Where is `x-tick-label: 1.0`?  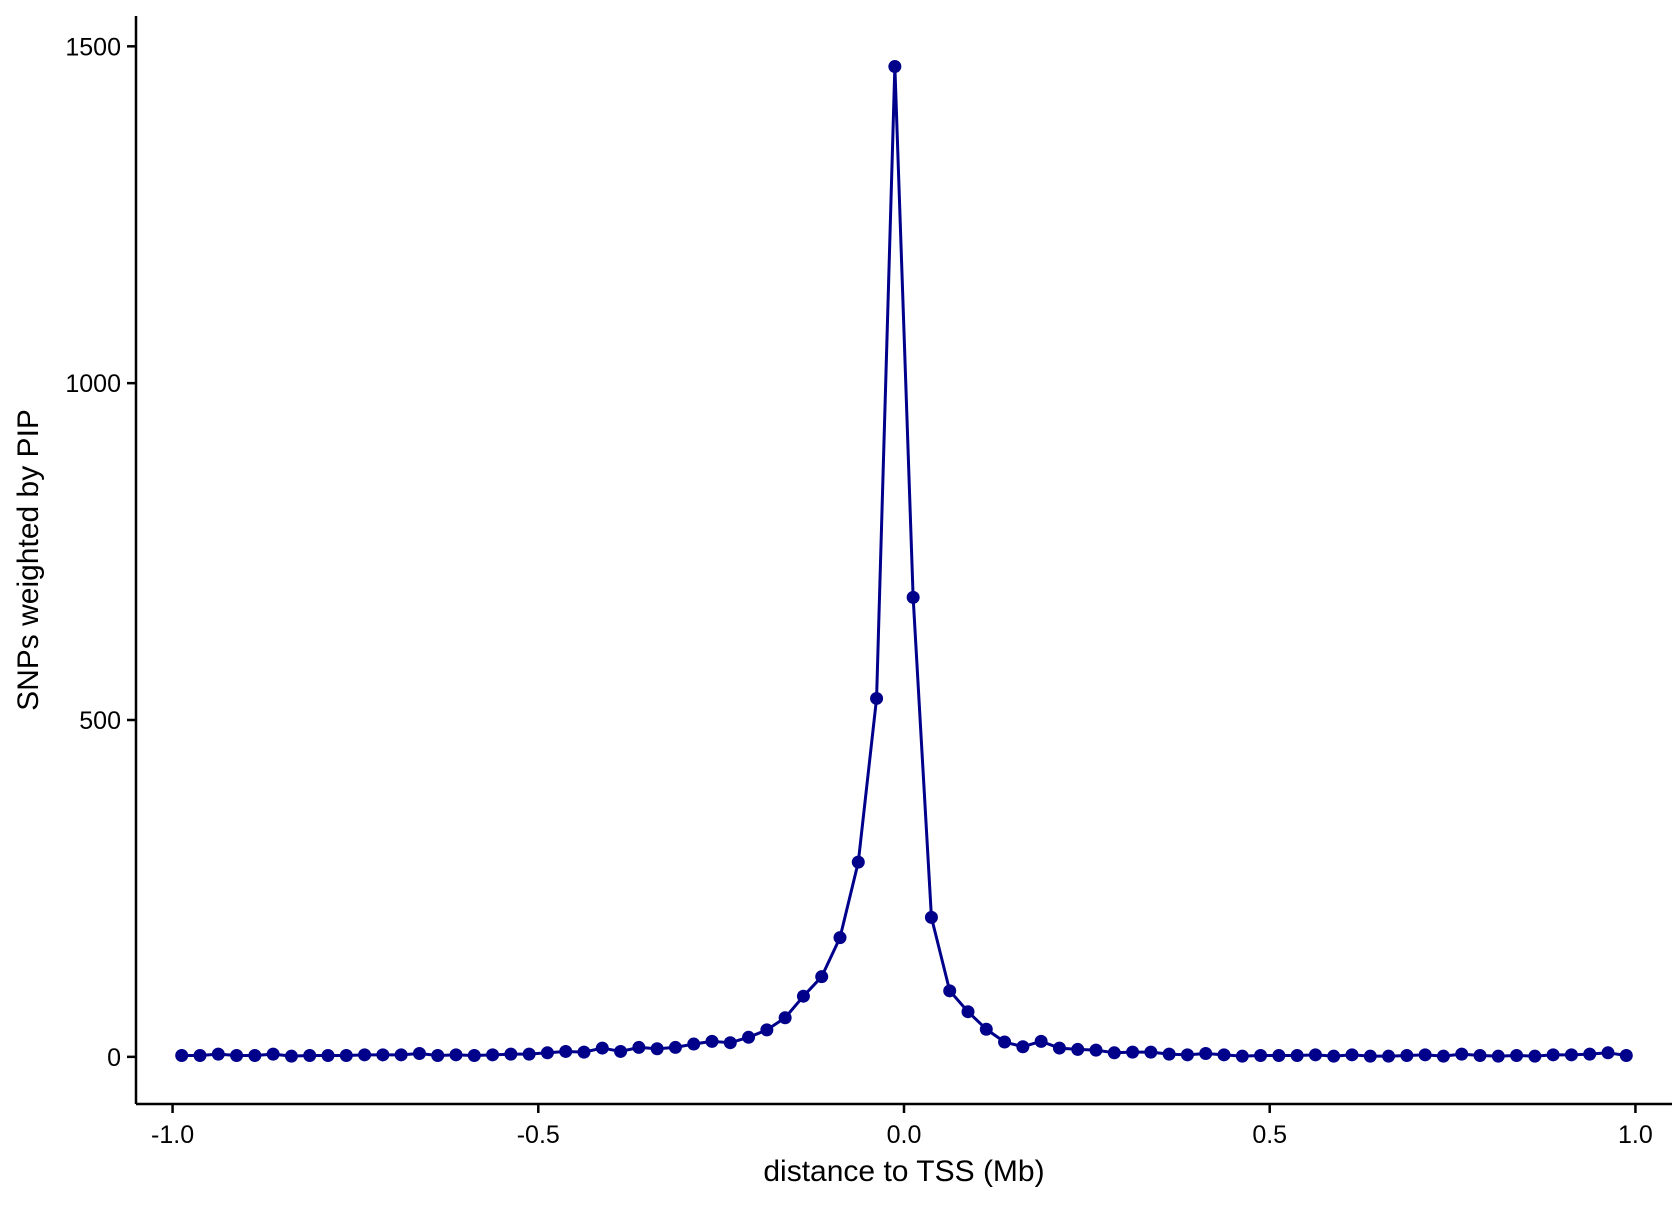
x-tick-label: 1.0 is located at coordinates (1635, 1135).